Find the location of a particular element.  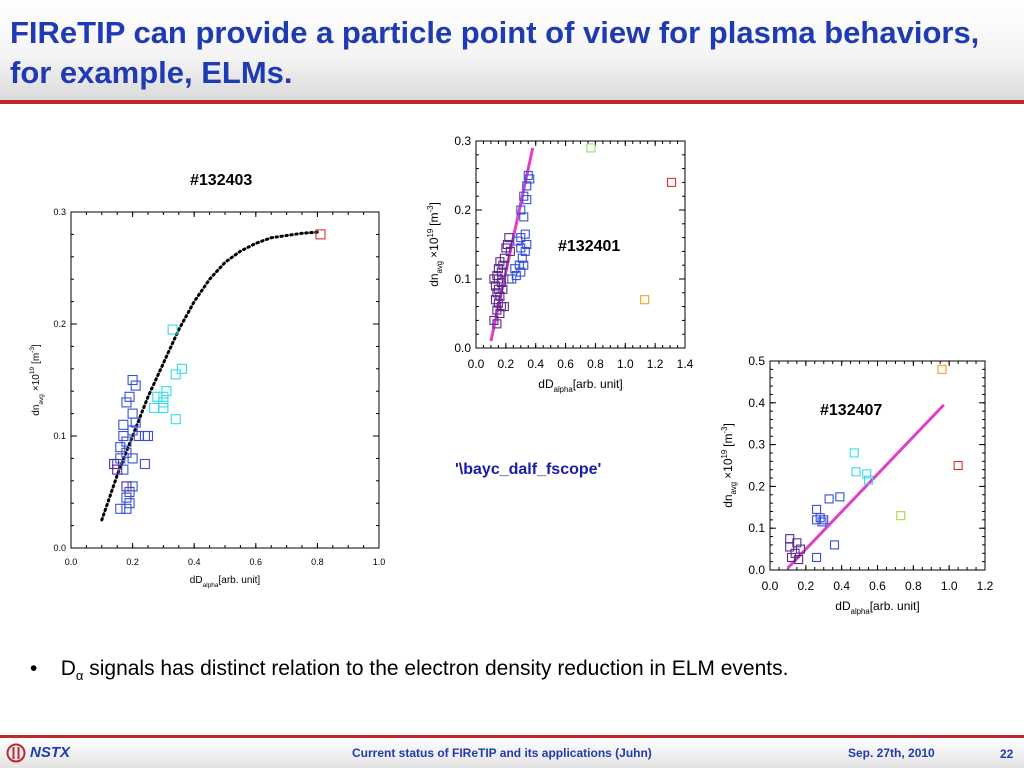

y-tick-label: 0.5 is located at coordinates (756, 361).